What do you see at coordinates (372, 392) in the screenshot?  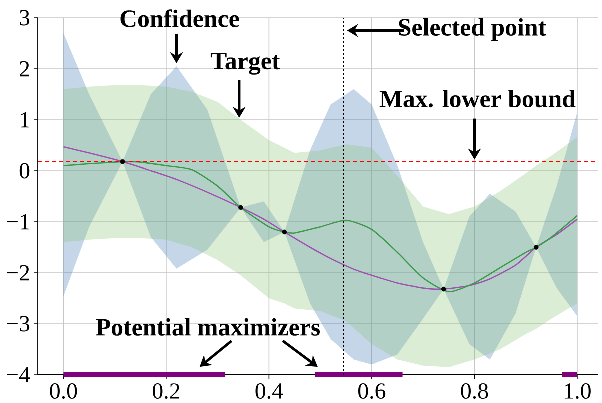 I see `x-tick-label: 0.6` at bounding box center [372, 392].